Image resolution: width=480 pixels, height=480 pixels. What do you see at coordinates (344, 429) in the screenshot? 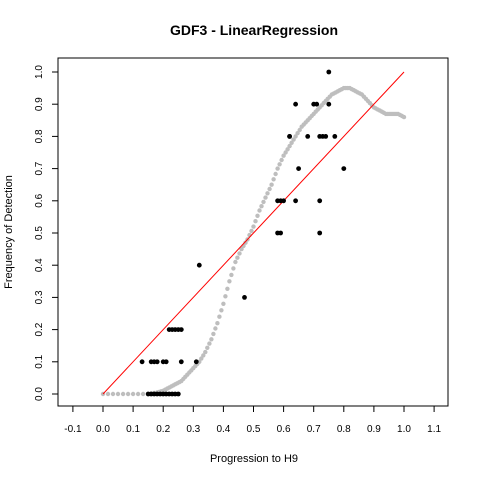
I see `x-tick-label: 0.8` at bounding box center [344, 429].